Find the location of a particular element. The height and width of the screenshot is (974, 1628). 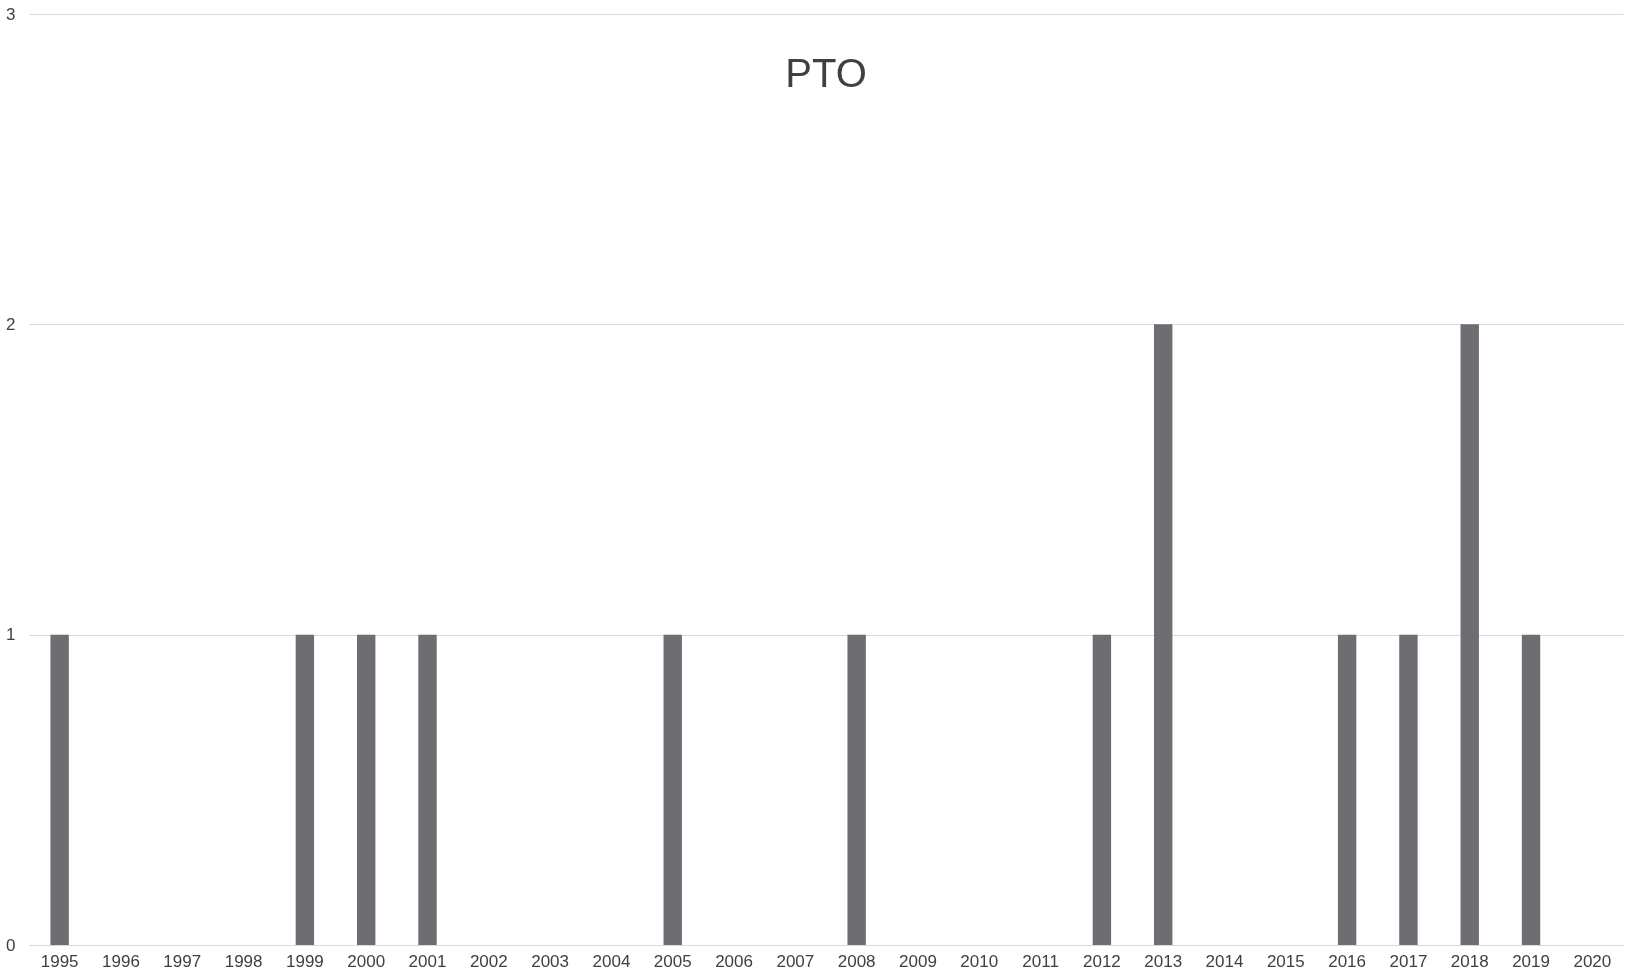

x-tick-label: 2011 is located at coordinates (1040, 961).